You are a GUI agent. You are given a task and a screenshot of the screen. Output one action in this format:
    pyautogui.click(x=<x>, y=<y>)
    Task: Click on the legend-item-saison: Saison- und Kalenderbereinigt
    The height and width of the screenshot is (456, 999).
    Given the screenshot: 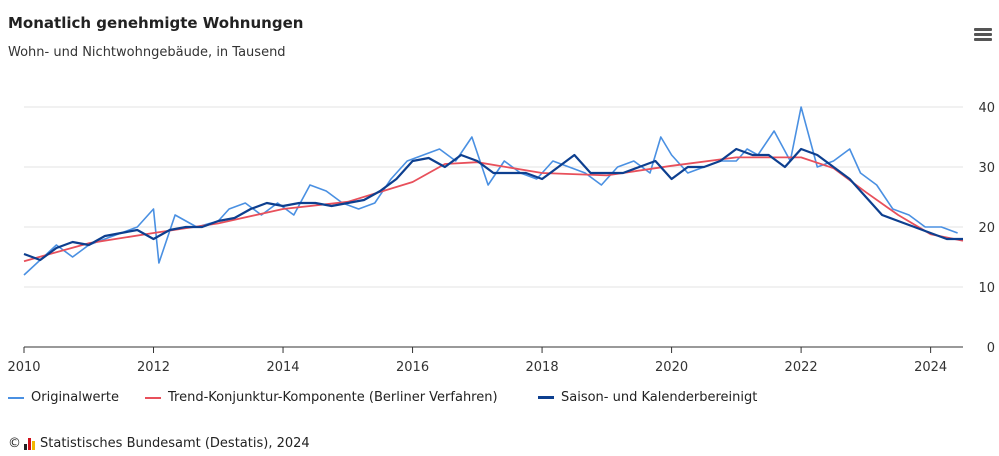 What is the action you would take?
    pyautogui.click(x=647, y=397)
    